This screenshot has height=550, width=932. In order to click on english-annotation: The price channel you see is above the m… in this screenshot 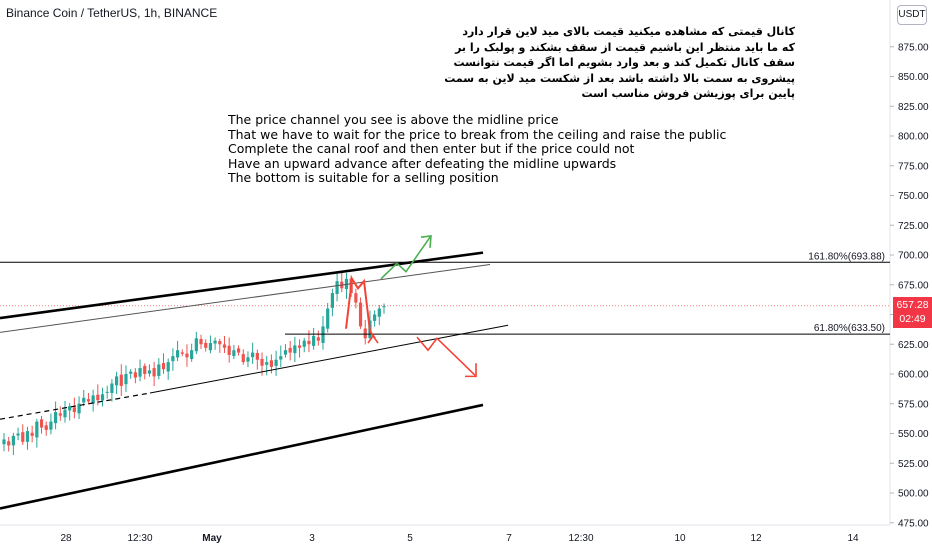, I will do `click(477, 149)`.